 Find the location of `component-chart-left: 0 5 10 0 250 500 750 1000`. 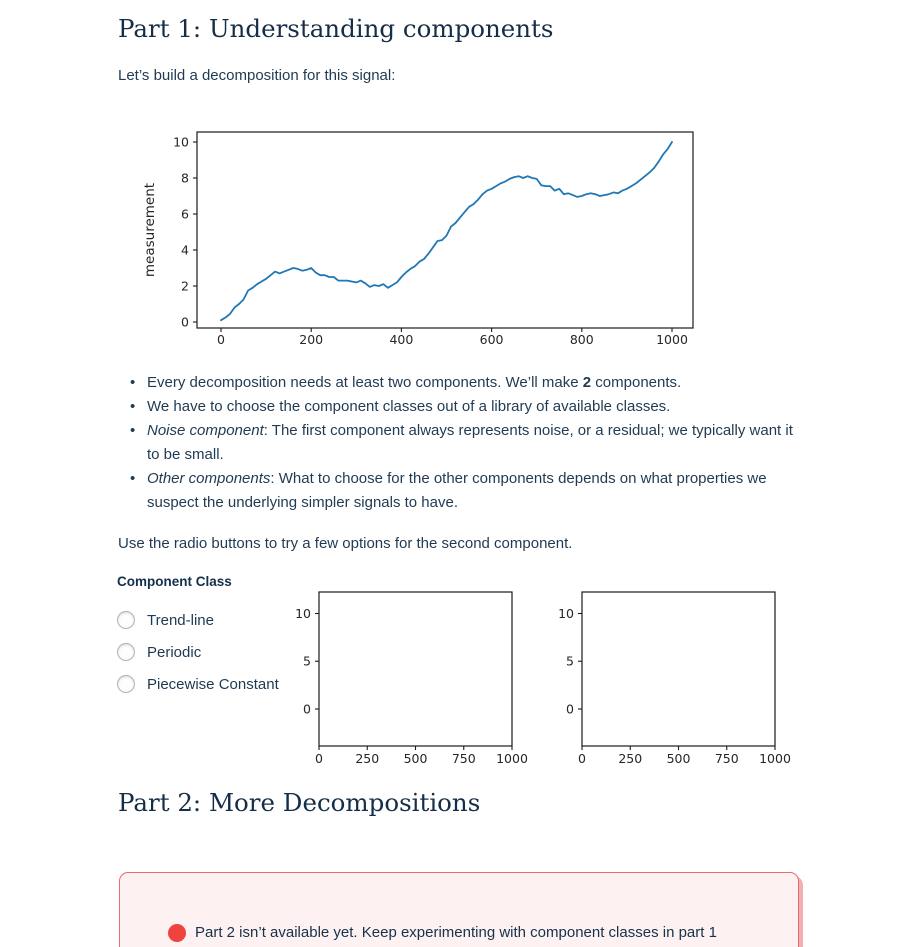

component-chart-left: 0 5 10 0 250 500 750 1000 is located at coordinates (411, 678).